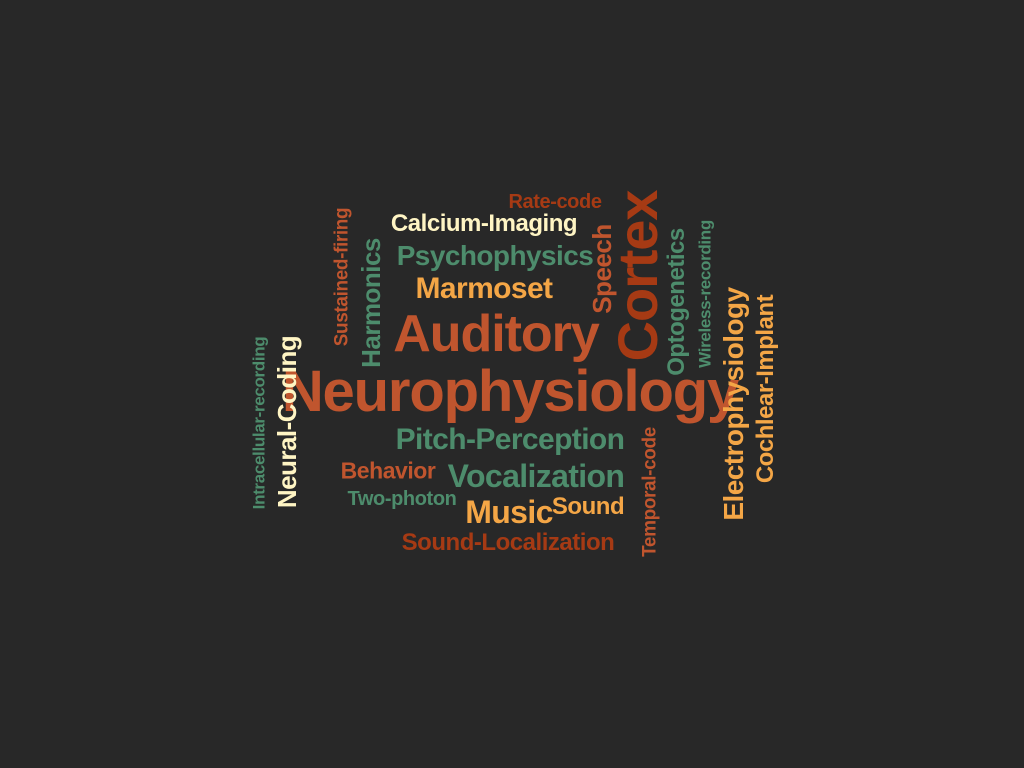 The image size is (1024, 768). Describe the element at coordinates (536, 476) in the screenshot. I see `word-vocalization: Vocalization` at that location.